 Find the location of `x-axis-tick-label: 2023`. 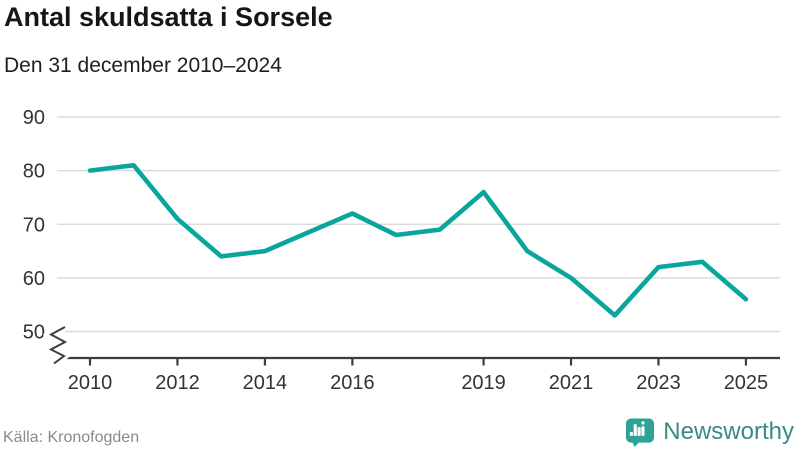

x-axis-tick-label: 2023 is located at coordinates (658, 383).